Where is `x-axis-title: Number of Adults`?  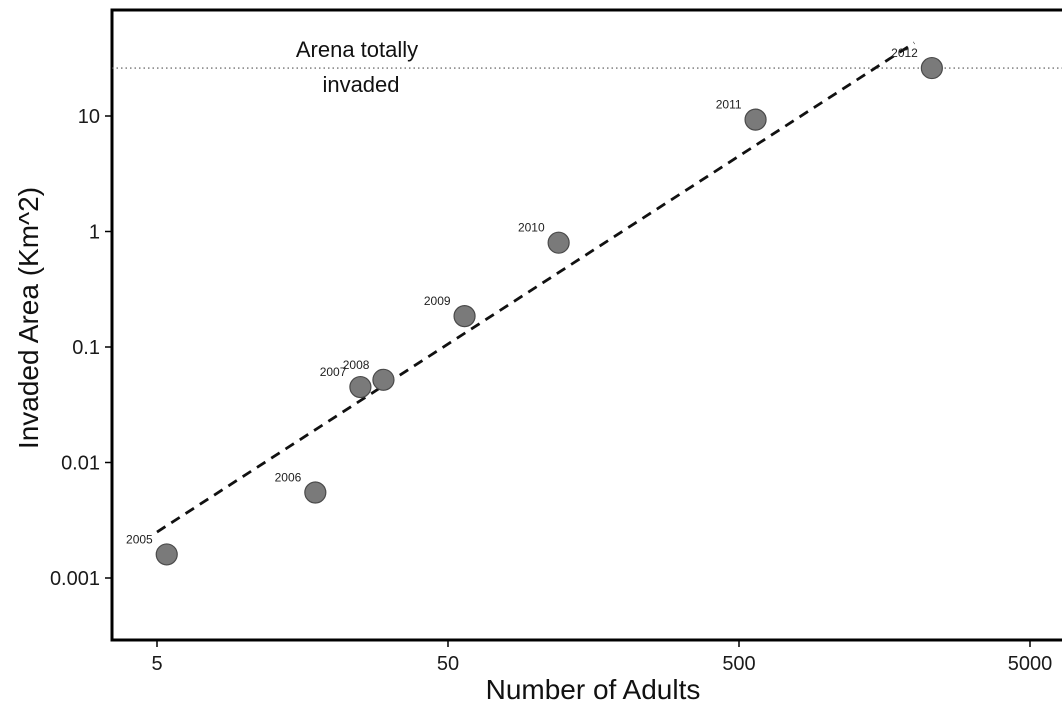 x-axis-title: Number of Adults is located at coordinates (593, 689).